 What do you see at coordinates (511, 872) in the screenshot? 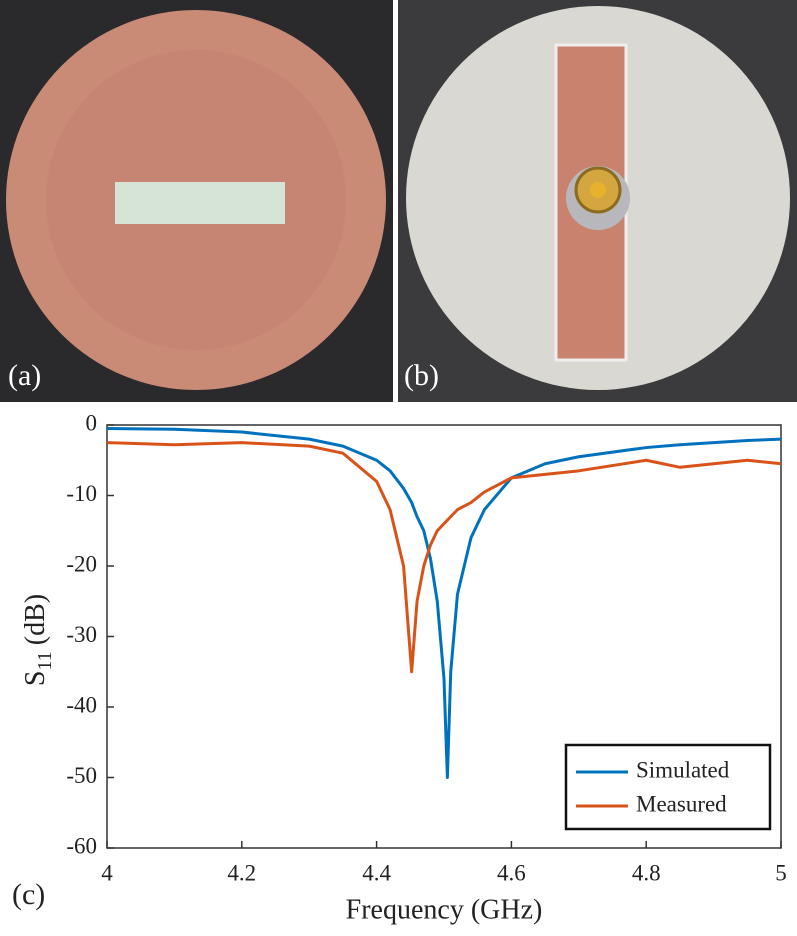
I see `x-tick-label: 4.6` at bounding box center [511, 872].